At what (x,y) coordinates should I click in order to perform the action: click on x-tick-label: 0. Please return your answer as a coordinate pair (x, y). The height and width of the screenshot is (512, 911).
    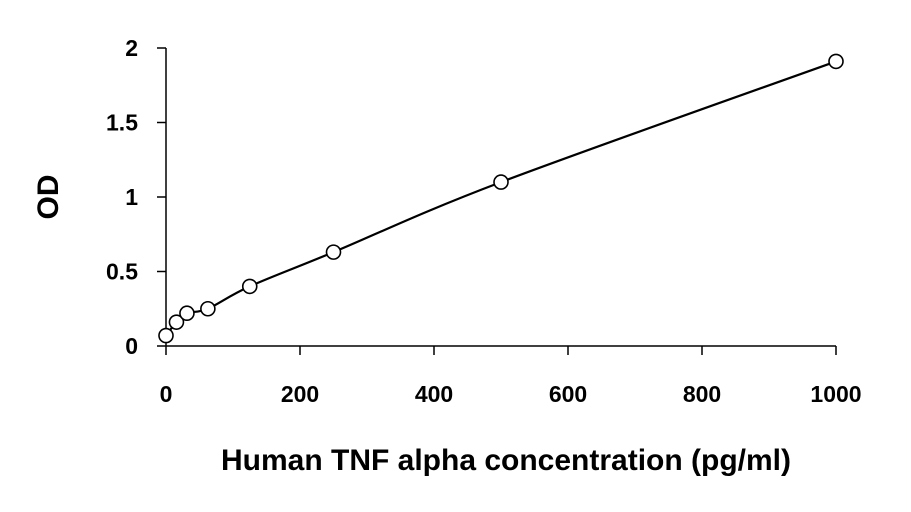
    Looking at the image, I should click on (166, 394).